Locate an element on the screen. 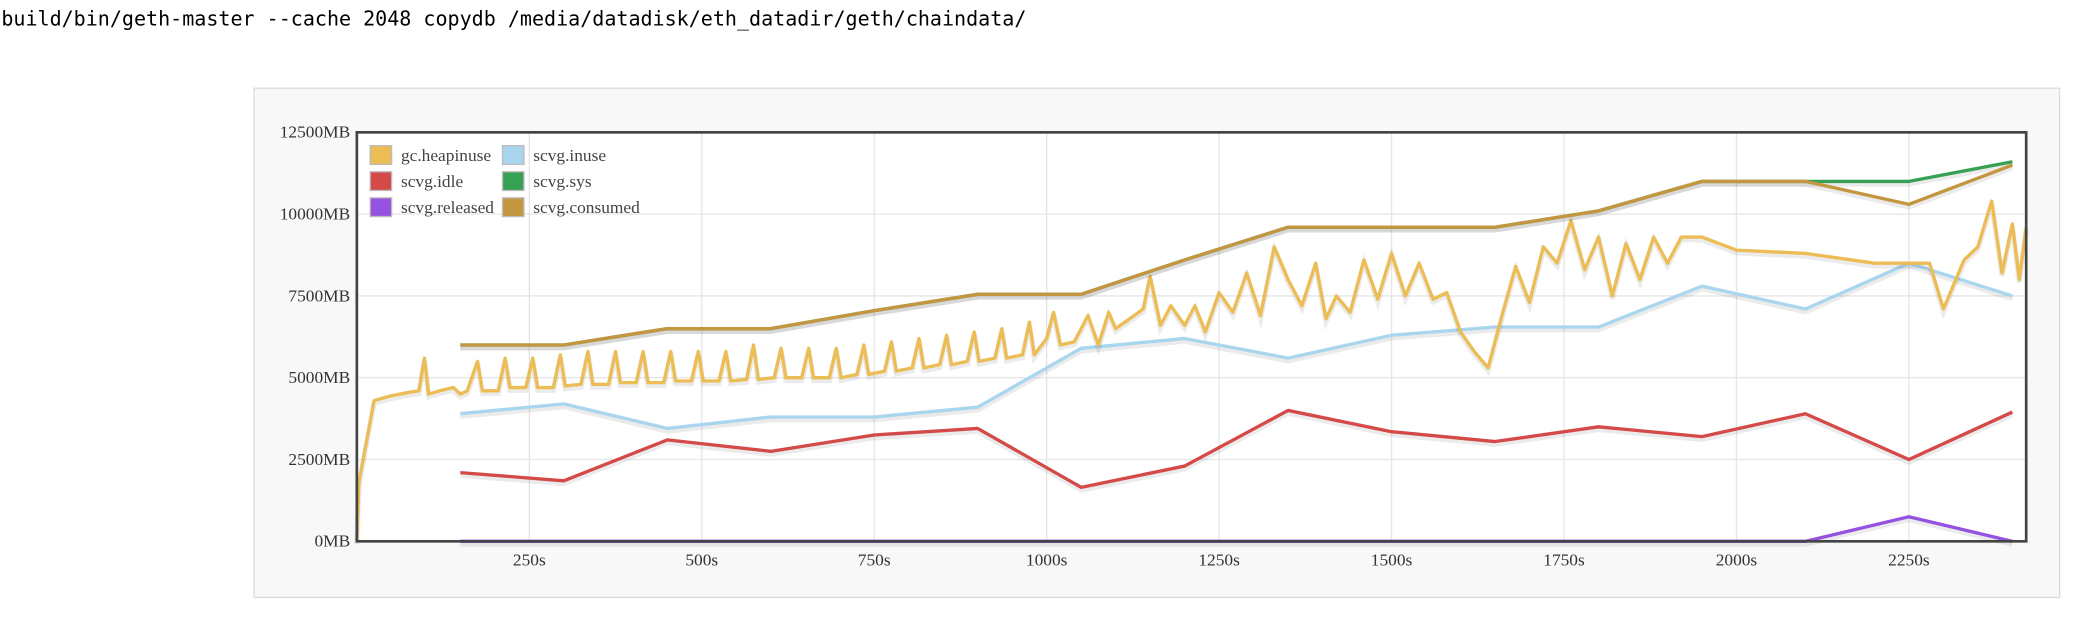  x-tick-label: 2250s is located at coordinates (1909, 559).